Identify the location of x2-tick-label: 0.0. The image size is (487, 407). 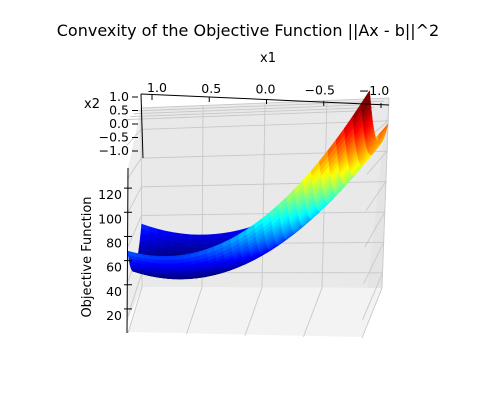
(119, 123).